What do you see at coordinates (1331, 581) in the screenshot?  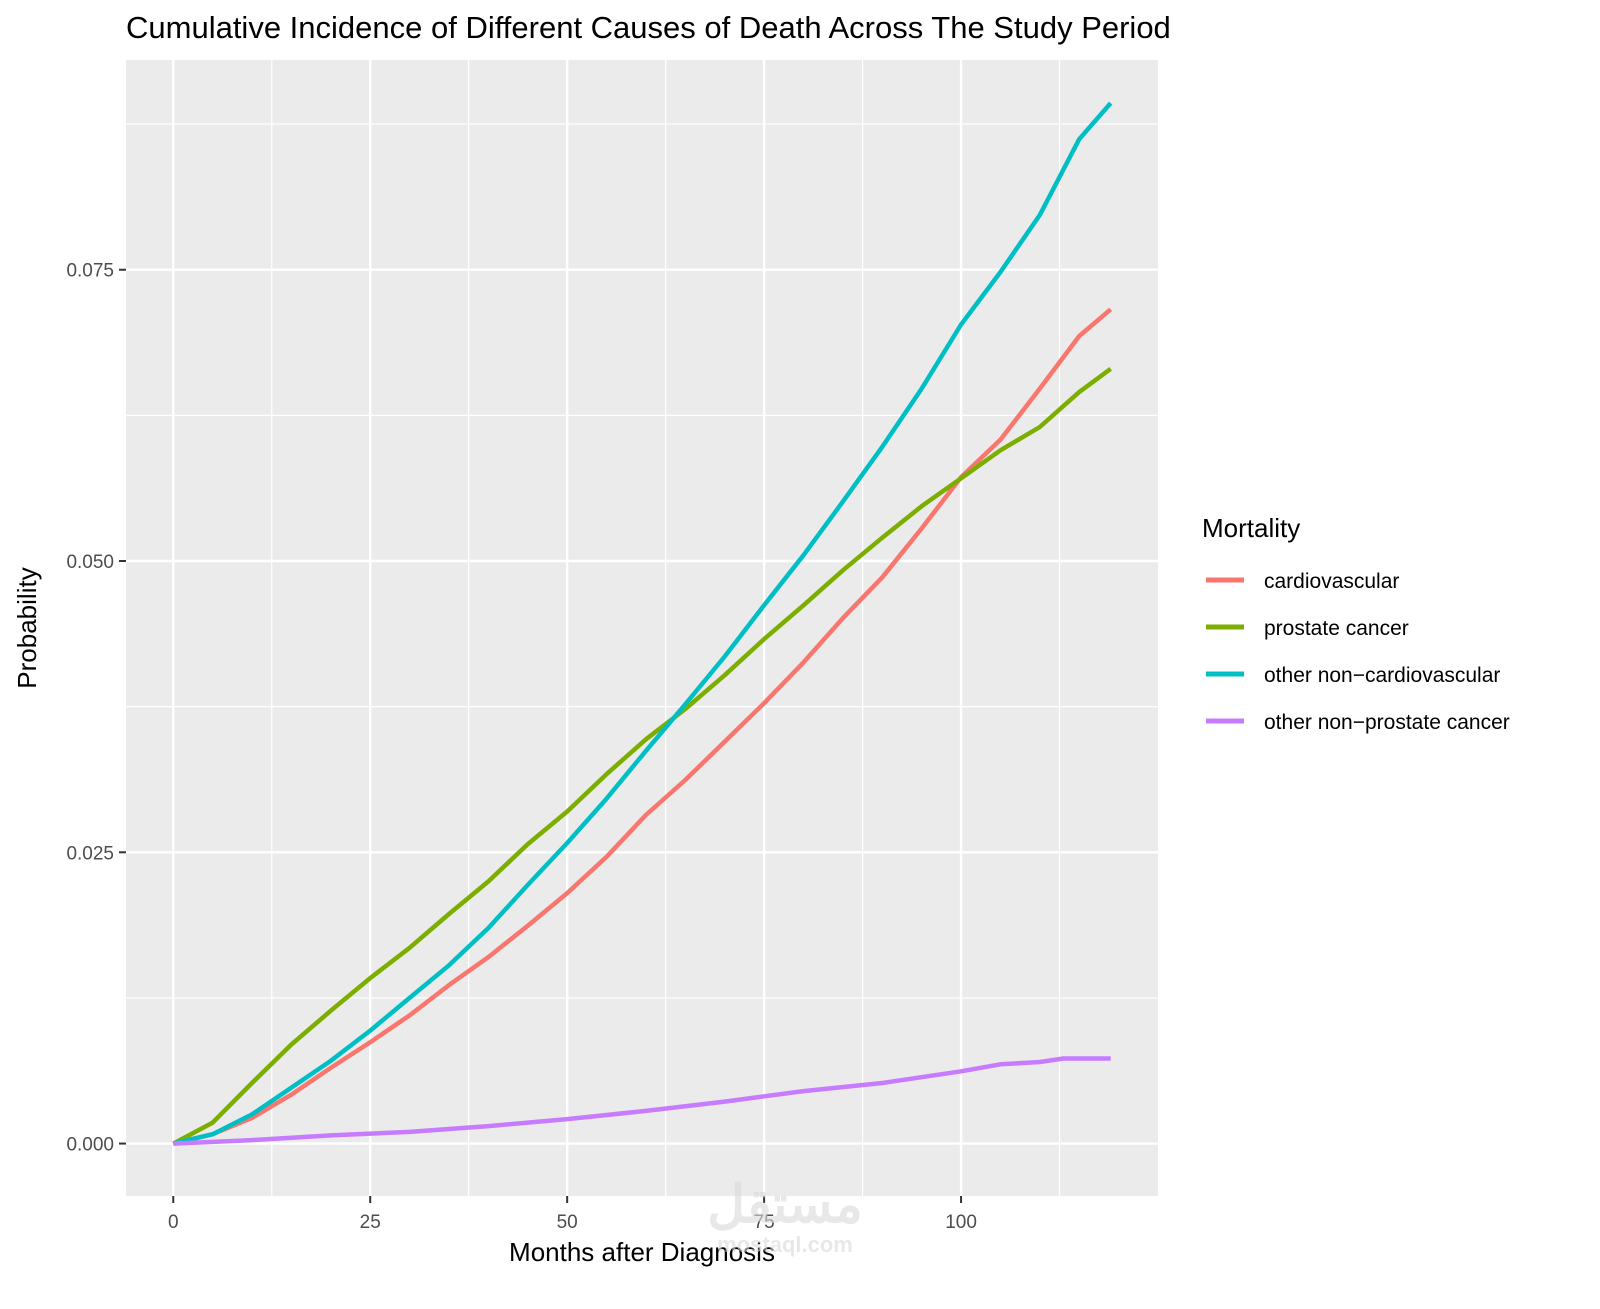 I see `legend-label: cardiovascular` at bounding box center [1331, 581].